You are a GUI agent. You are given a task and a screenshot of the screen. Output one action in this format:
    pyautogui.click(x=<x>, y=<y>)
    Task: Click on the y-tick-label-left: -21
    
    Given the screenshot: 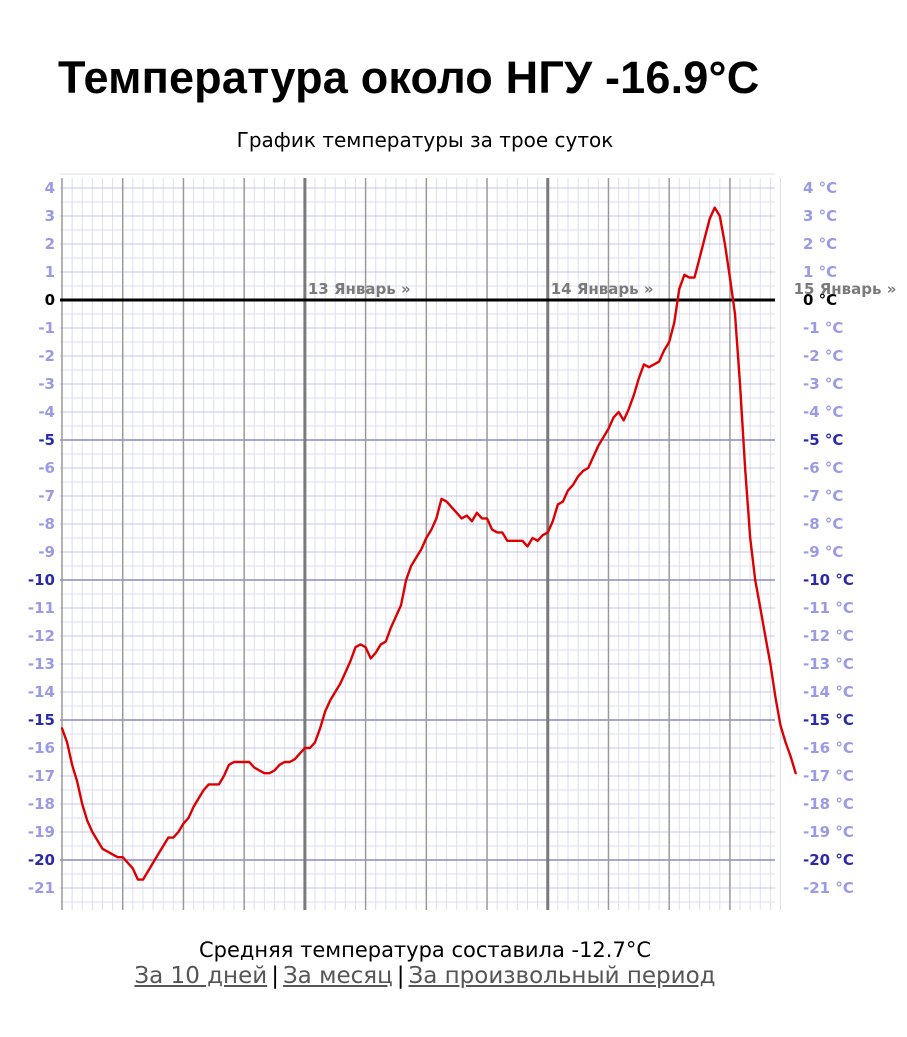 What is the action you would take?
    pyautogui.click(x=41, y=888)
    